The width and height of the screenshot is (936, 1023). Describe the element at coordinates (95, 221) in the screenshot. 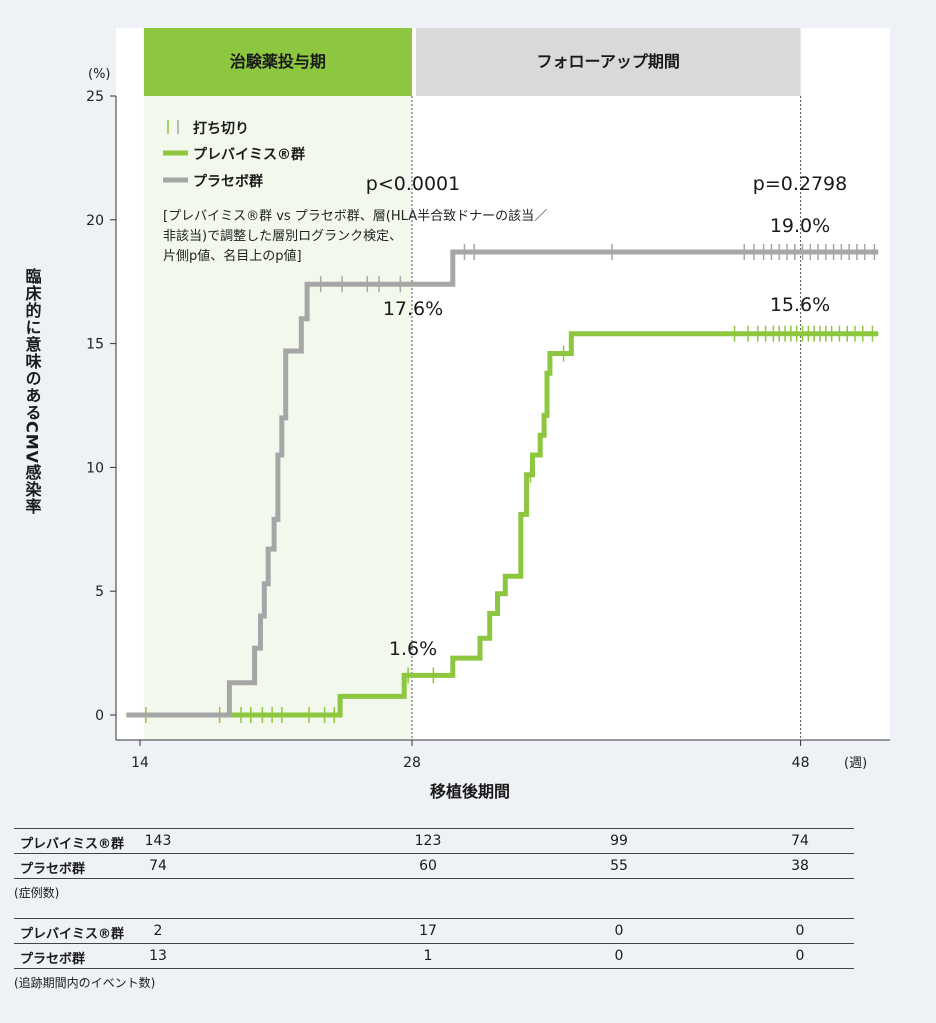

I see `y-tick-label: 20` at that location.